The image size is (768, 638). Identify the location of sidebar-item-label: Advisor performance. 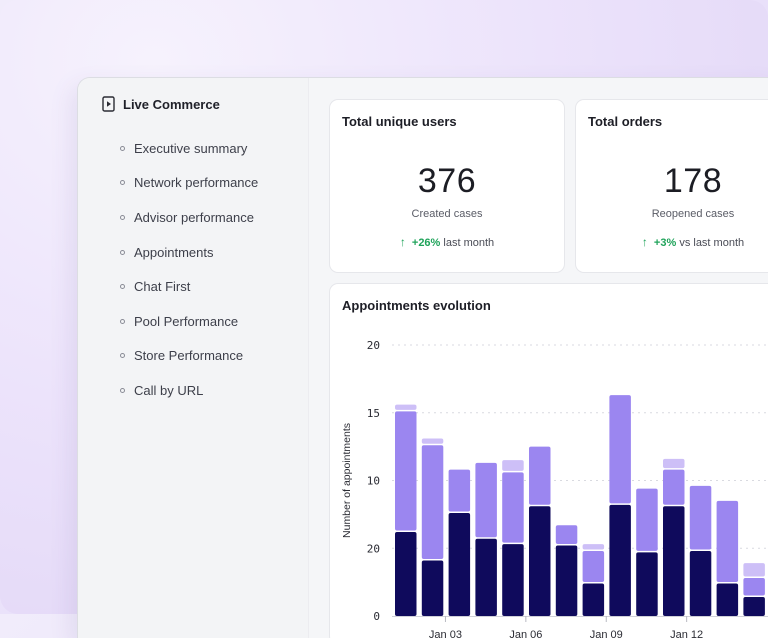
(194, 217).